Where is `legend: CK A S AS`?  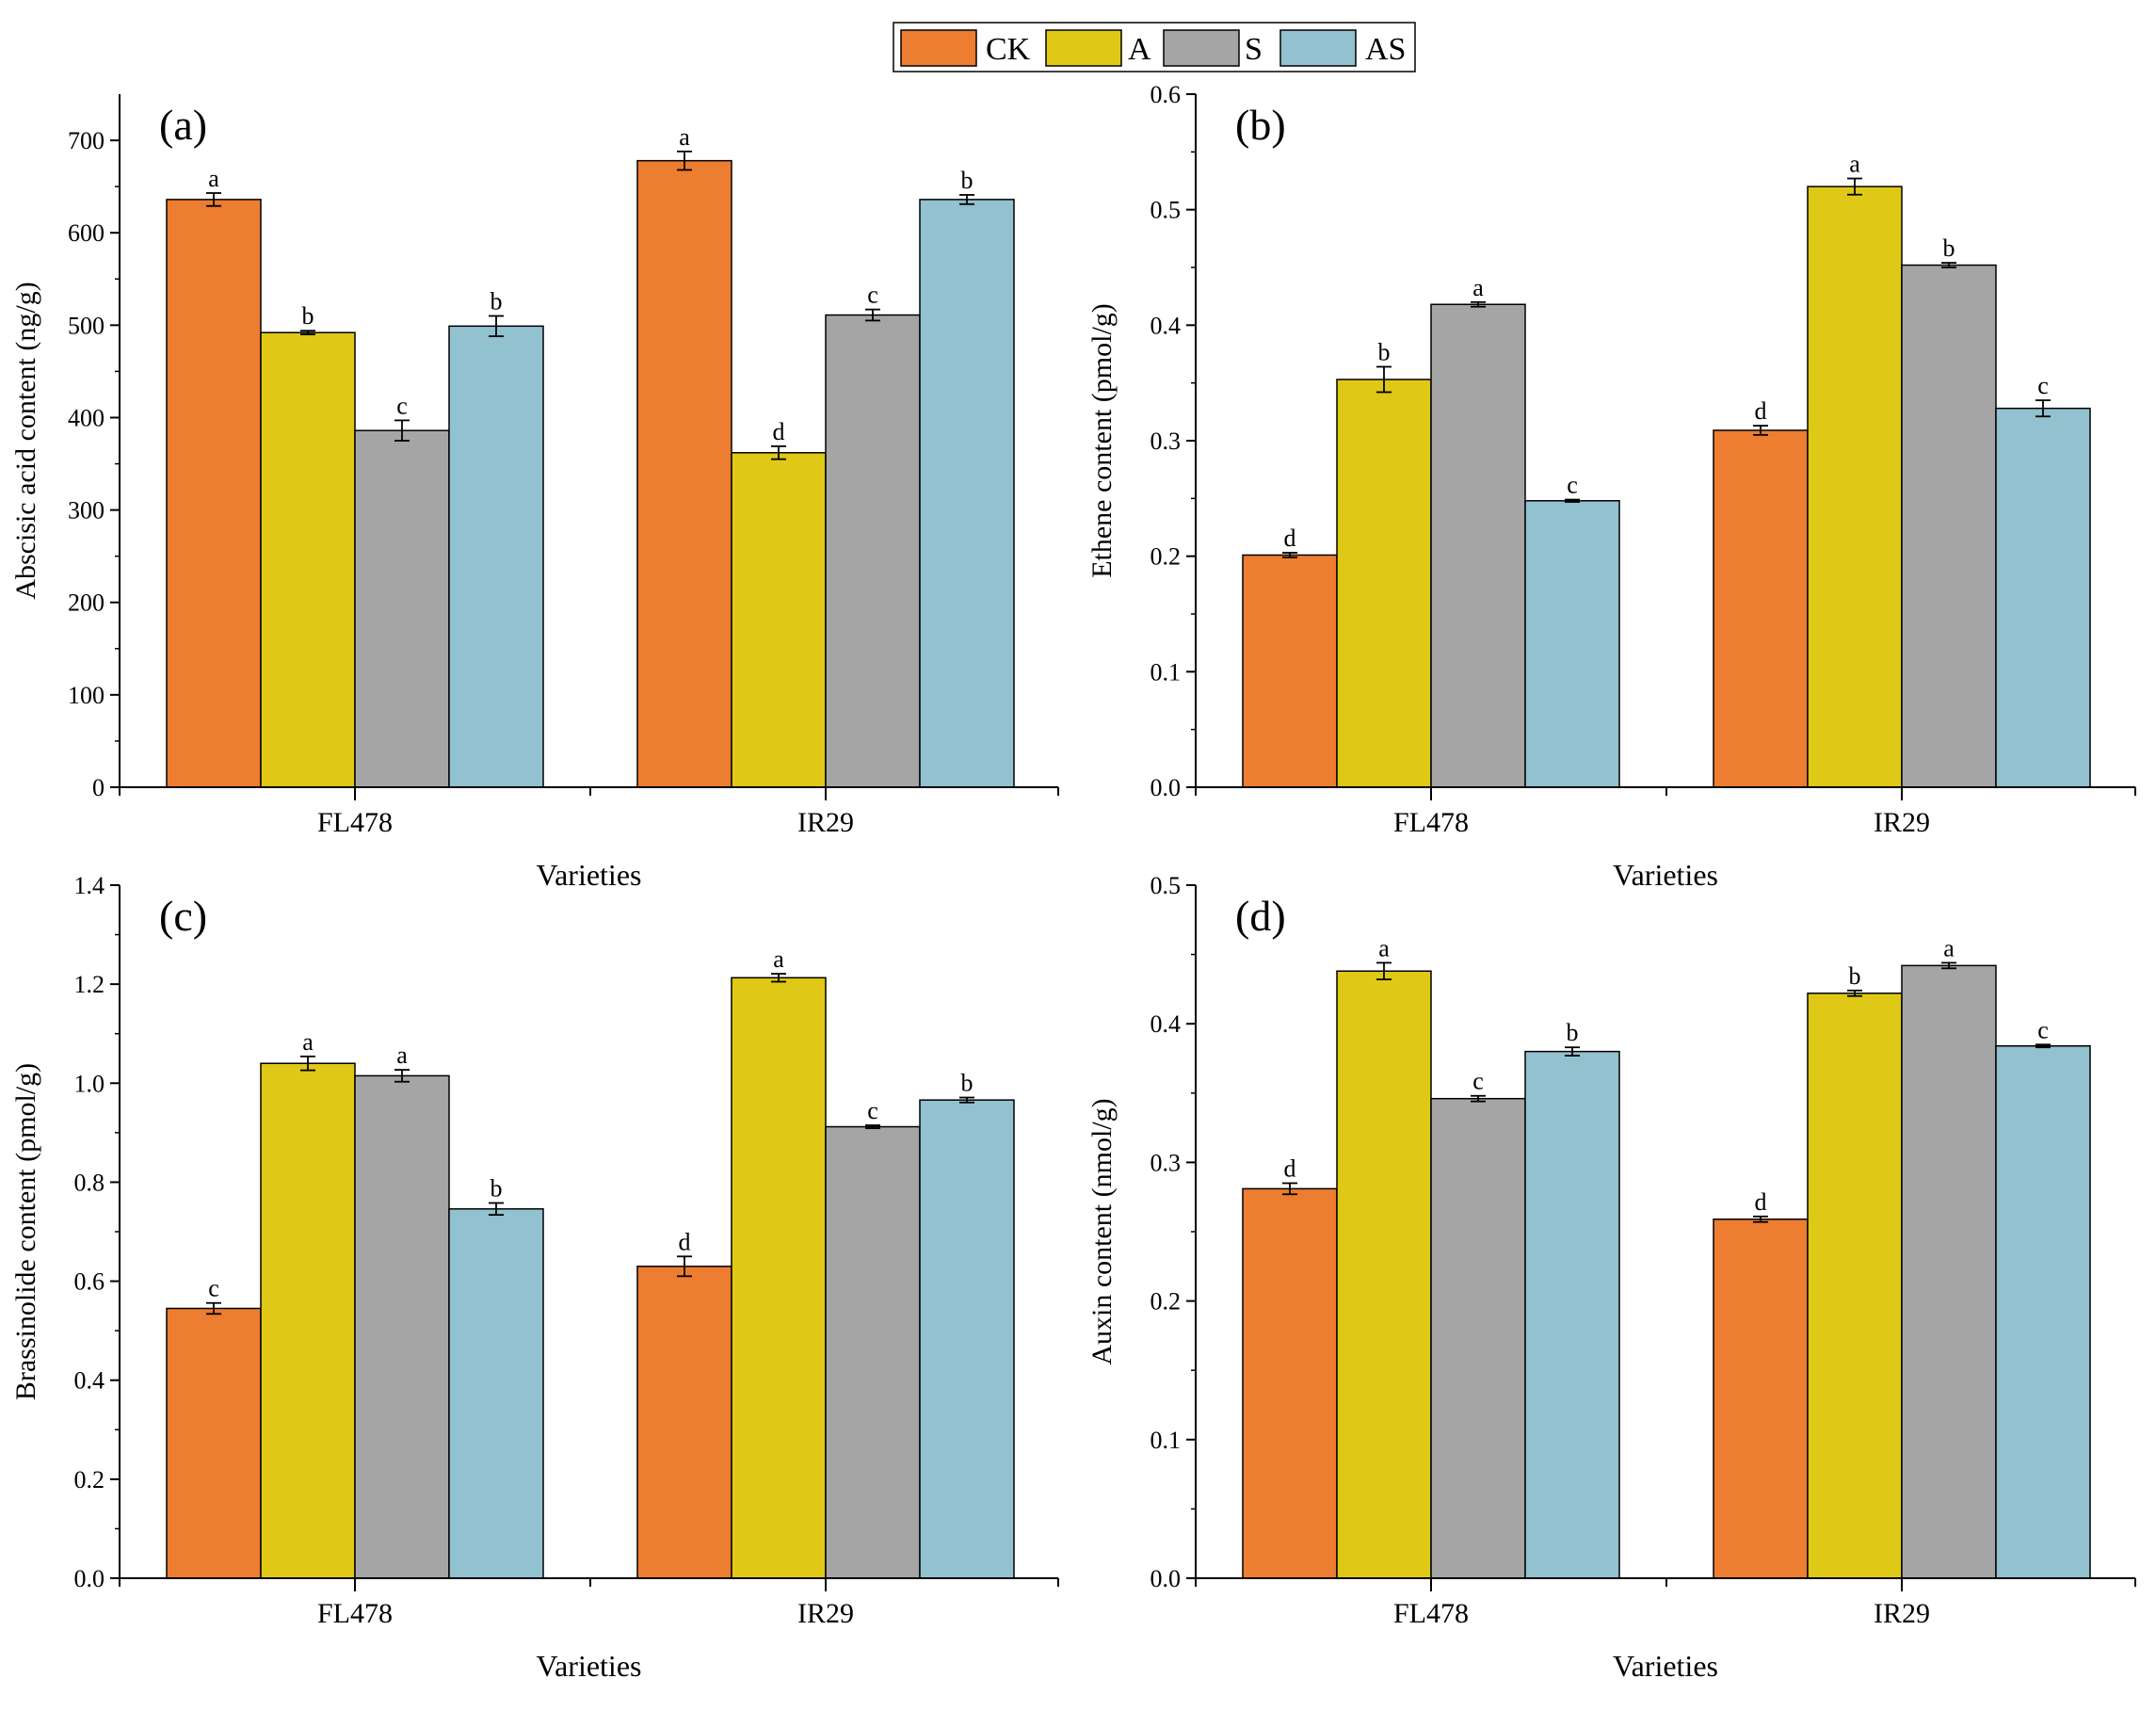 legend: CK A S AS is located at coordinates (1154, 47).